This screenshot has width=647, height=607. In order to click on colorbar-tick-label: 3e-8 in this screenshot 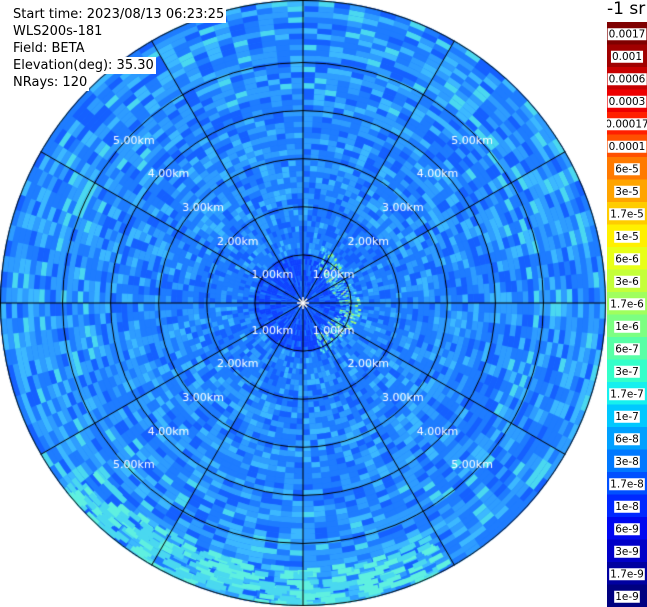, I will do `click(627, 462)`.